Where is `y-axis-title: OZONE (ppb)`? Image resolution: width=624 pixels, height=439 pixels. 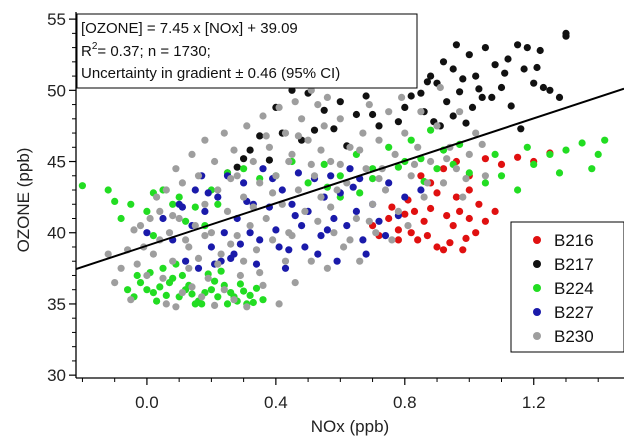
y-axis-title: OZONE (ppb) is located at coordinates (23, 200).